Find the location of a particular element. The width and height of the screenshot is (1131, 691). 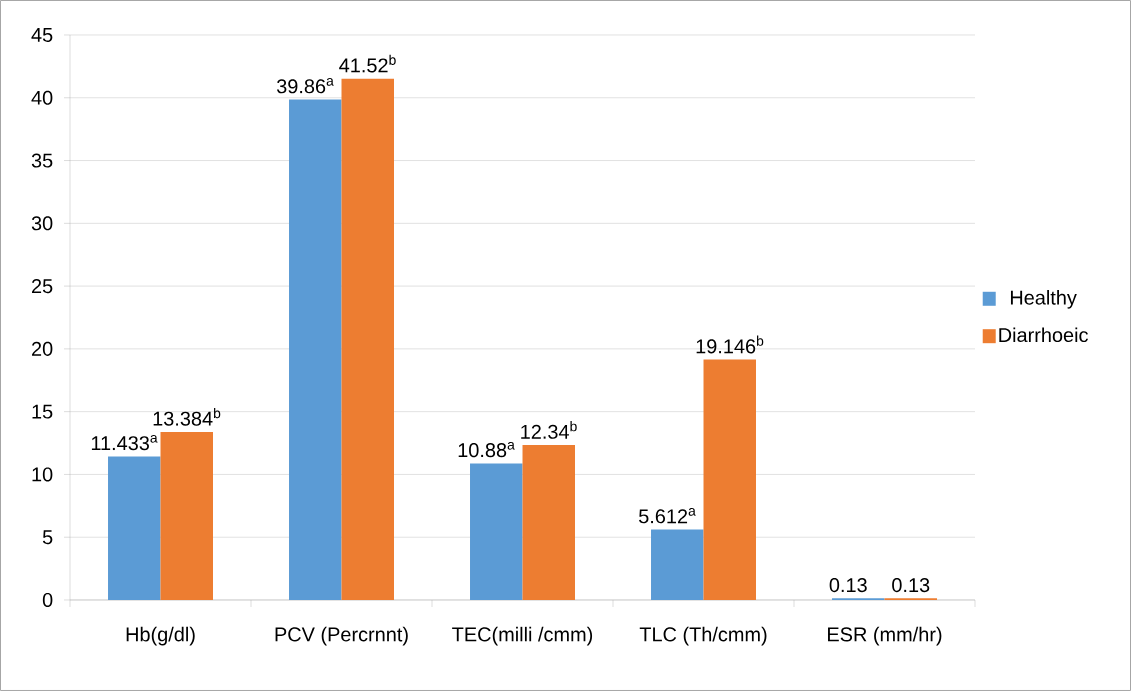

x-tick-label: Hb(g/dl) is located at coordinates (160, 636).